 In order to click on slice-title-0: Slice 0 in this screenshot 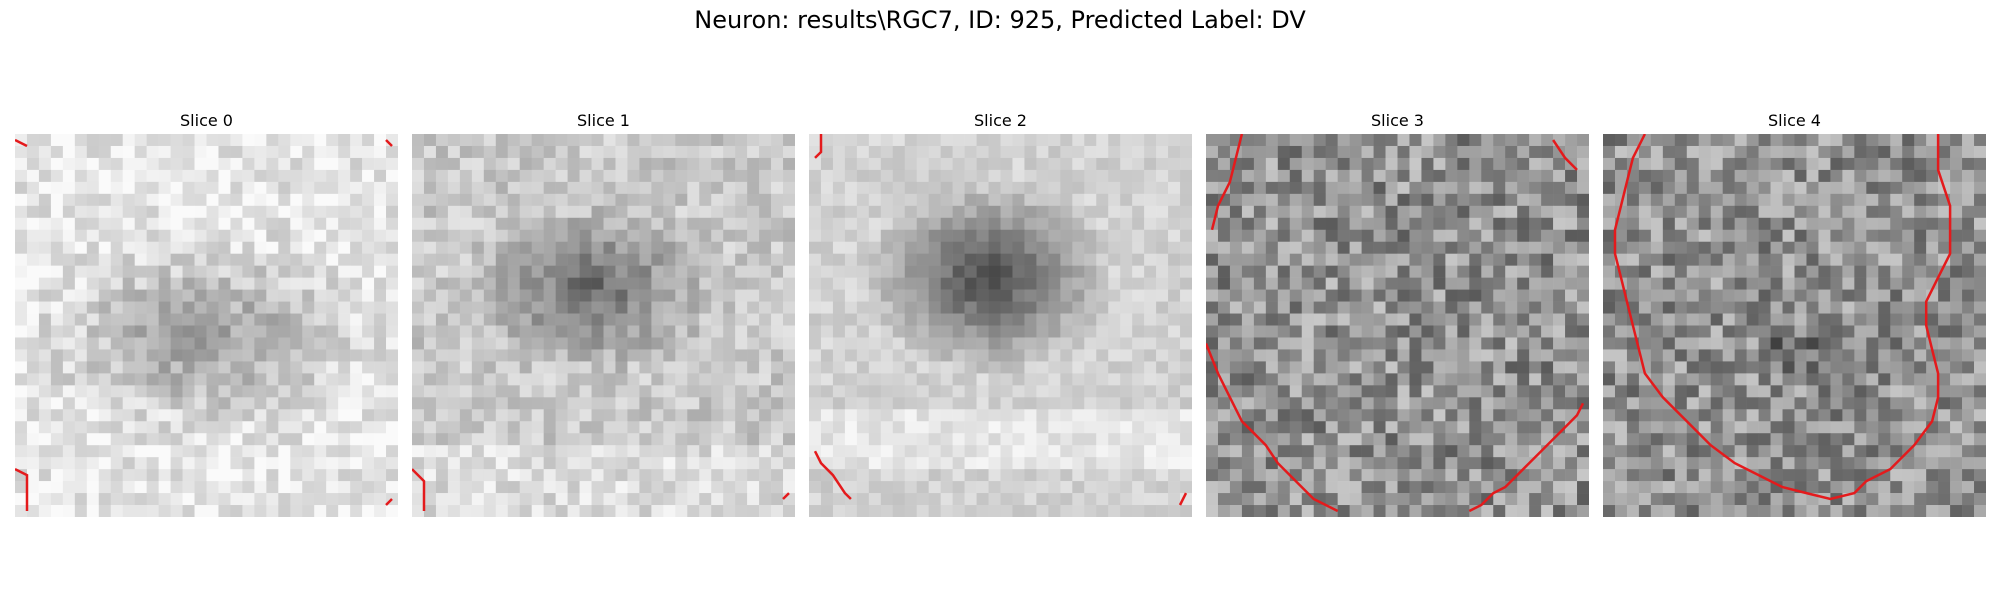, I will do `click(206, 120)`.